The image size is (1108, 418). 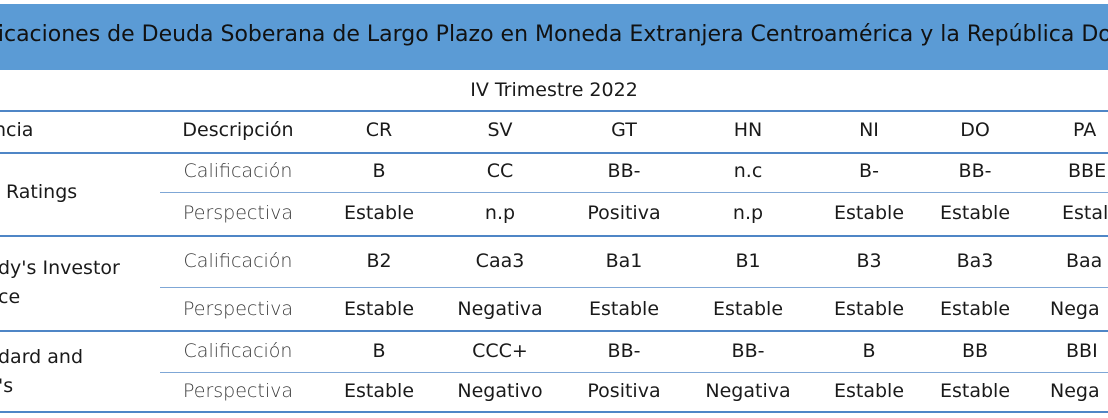 I want to click on value-pa: Estal, so click(x=1085, y=213).